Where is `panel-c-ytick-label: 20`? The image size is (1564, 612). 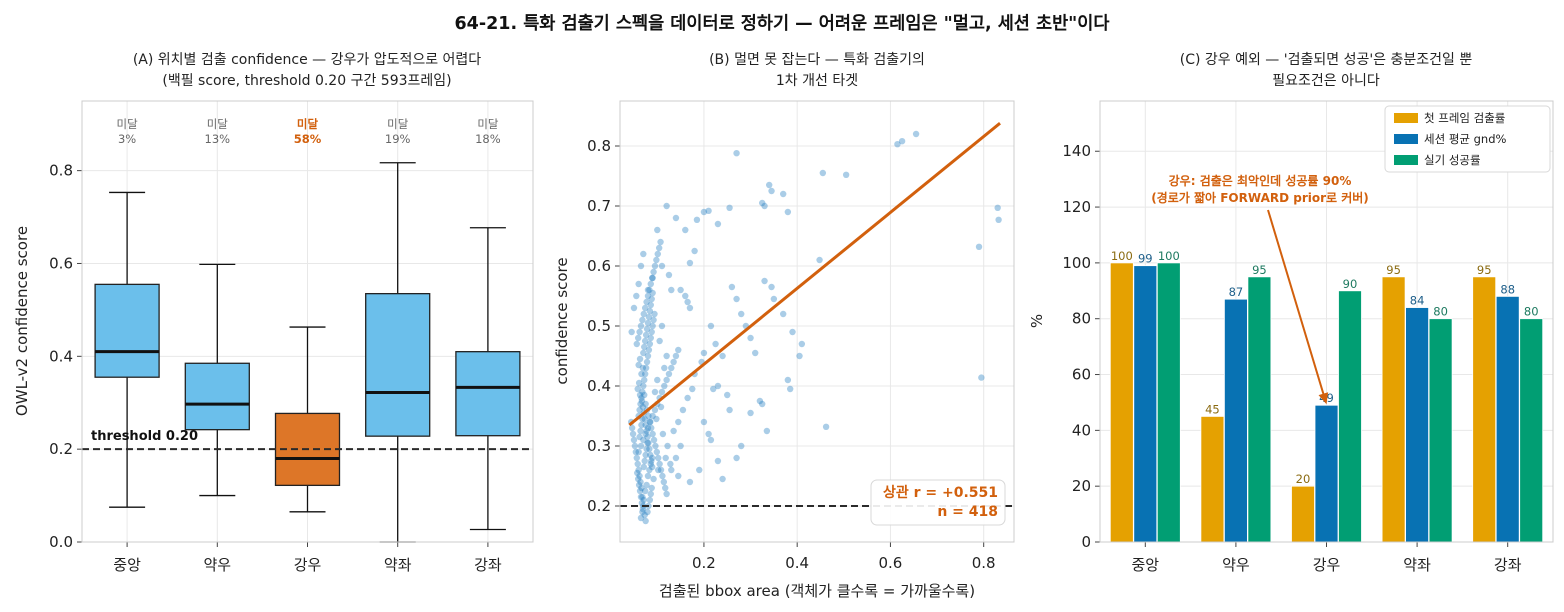 panel-c-ytick-label: 20 is located at coordinates (1081, 486).